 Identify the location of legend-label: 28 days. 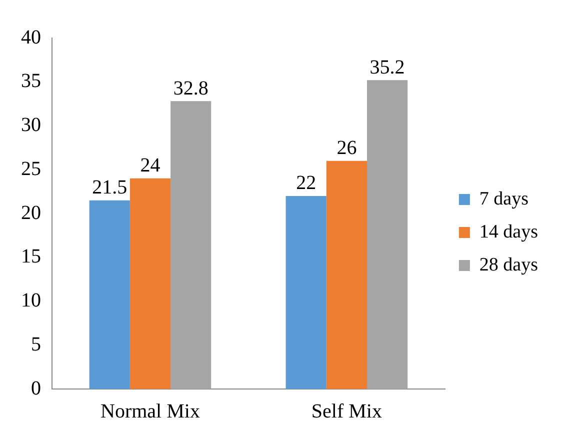
(508, 265).